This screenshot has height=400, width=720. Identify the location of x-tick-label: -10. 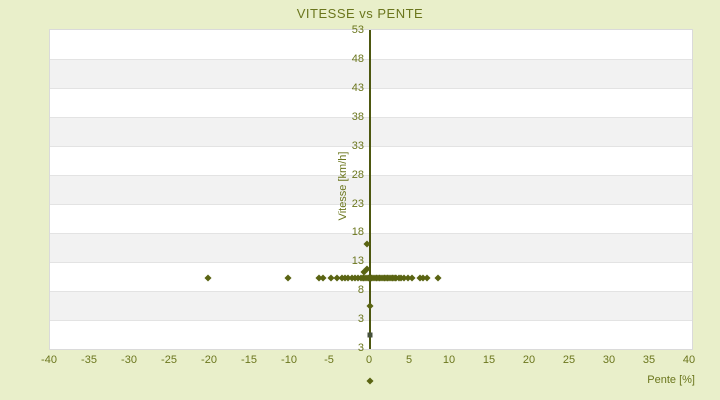
(289, 360).